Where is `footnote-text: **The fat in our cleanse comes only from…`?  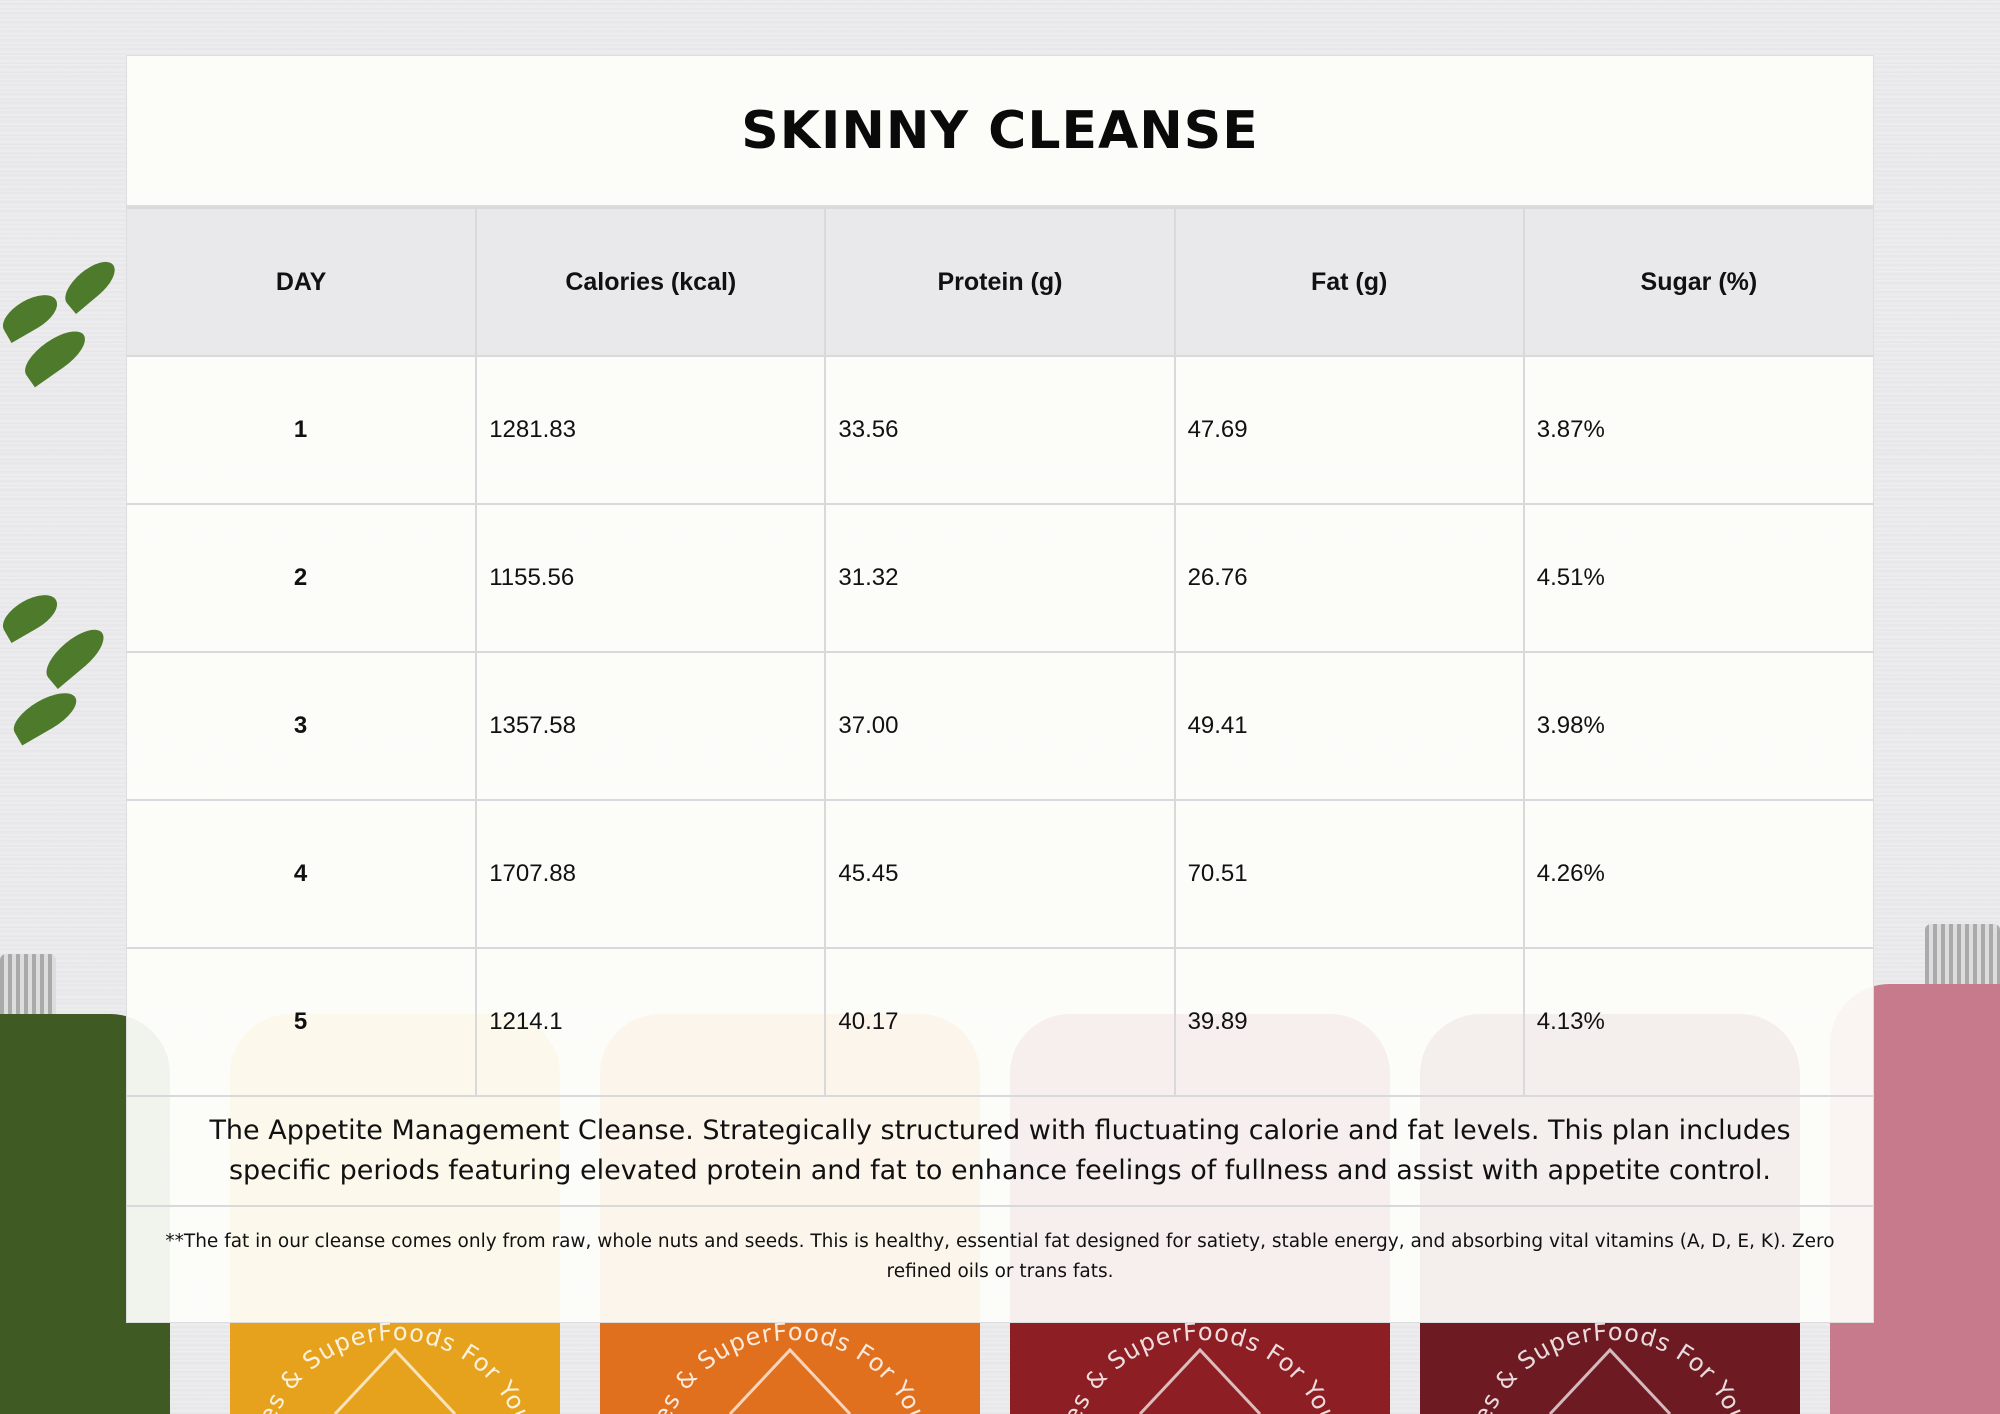
footnote-text: **The fat in our cleanse comes only from… is located at coordinates (1000, 1256).